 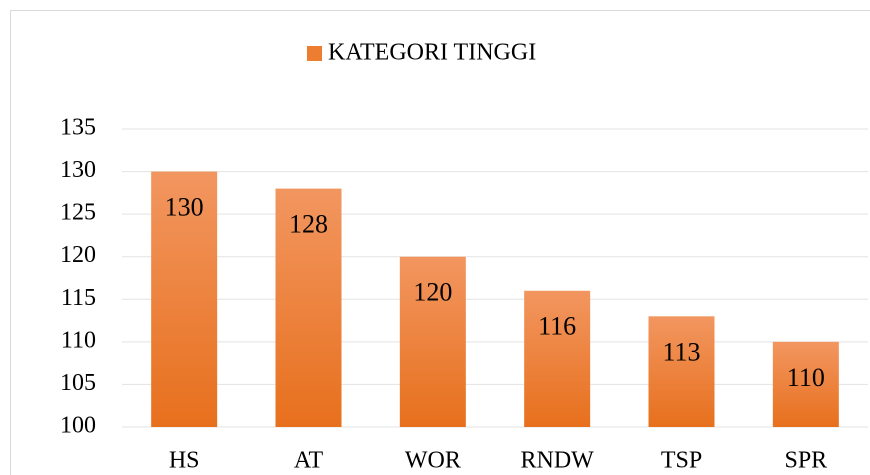 I want to click on legend-label: KATEGORI TINGGI, so click(x=432, y=53).